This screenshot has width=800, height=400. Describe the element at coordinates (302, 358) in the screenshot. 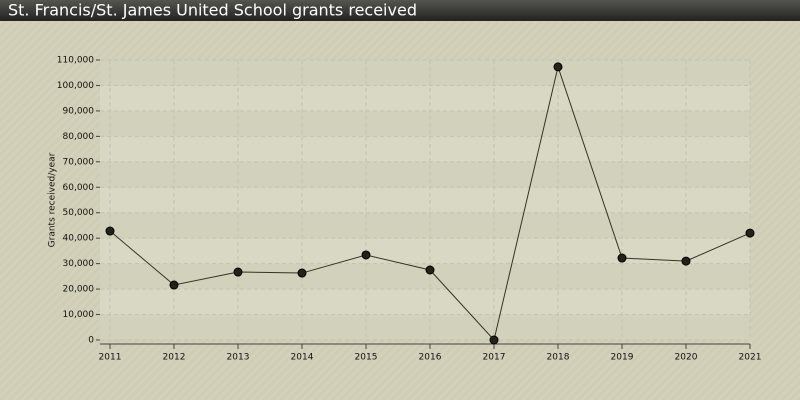

I see `x-tick-label: 2014` at that location.